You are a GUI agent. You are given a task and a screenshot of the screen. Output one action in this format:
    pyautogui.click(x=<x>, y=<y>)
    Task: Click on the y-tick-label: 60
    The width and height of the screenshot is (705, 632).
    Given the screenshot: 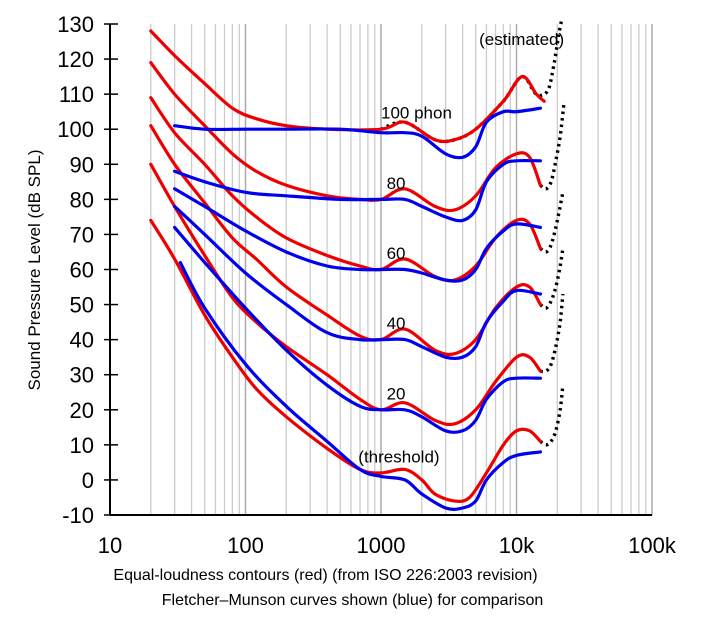 What is the action you would take?
    pyautogui.click(x=82, y=270)
    